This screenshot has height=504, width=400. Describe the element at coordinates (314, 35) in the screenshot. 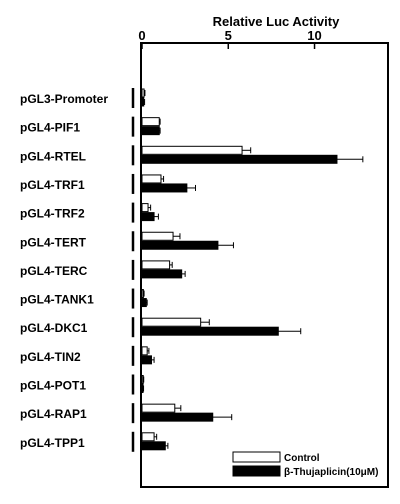

I see `x-tick-label: 10` at that location.